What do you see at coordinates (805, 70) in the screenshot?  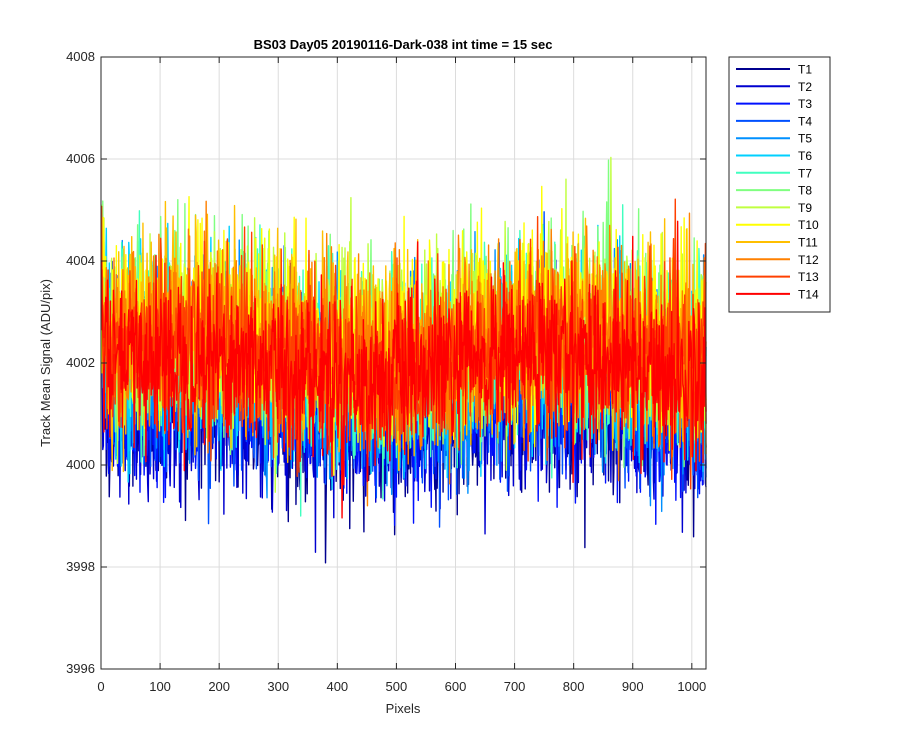 I see `legend-label-t1: T1` at bounding box center [805, 70].